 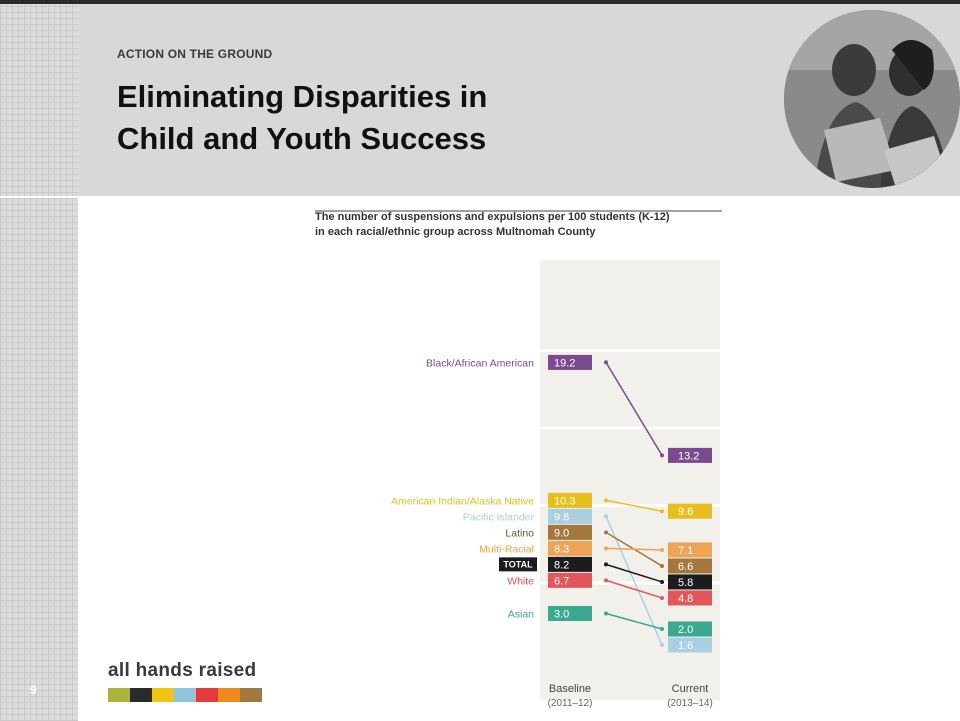 What do you see at coordinates (606, 532) in the screenshot?
I see `dot-baseline-latino` at bounding box center [606, 532].